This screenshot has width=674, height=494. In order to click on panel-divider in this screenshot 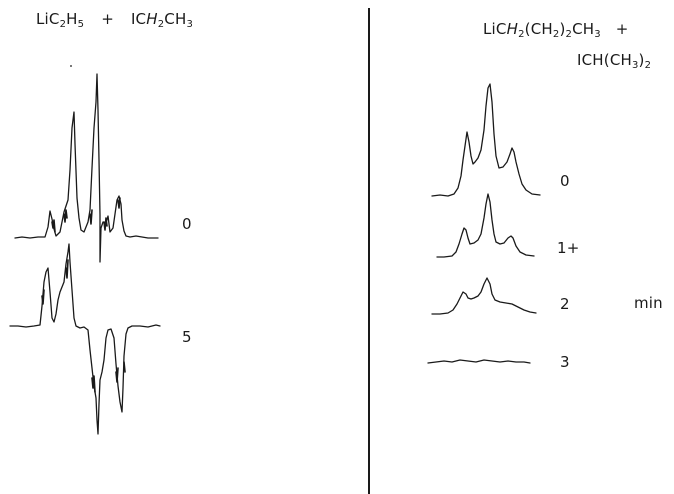, I will do `click(369, 251)`.